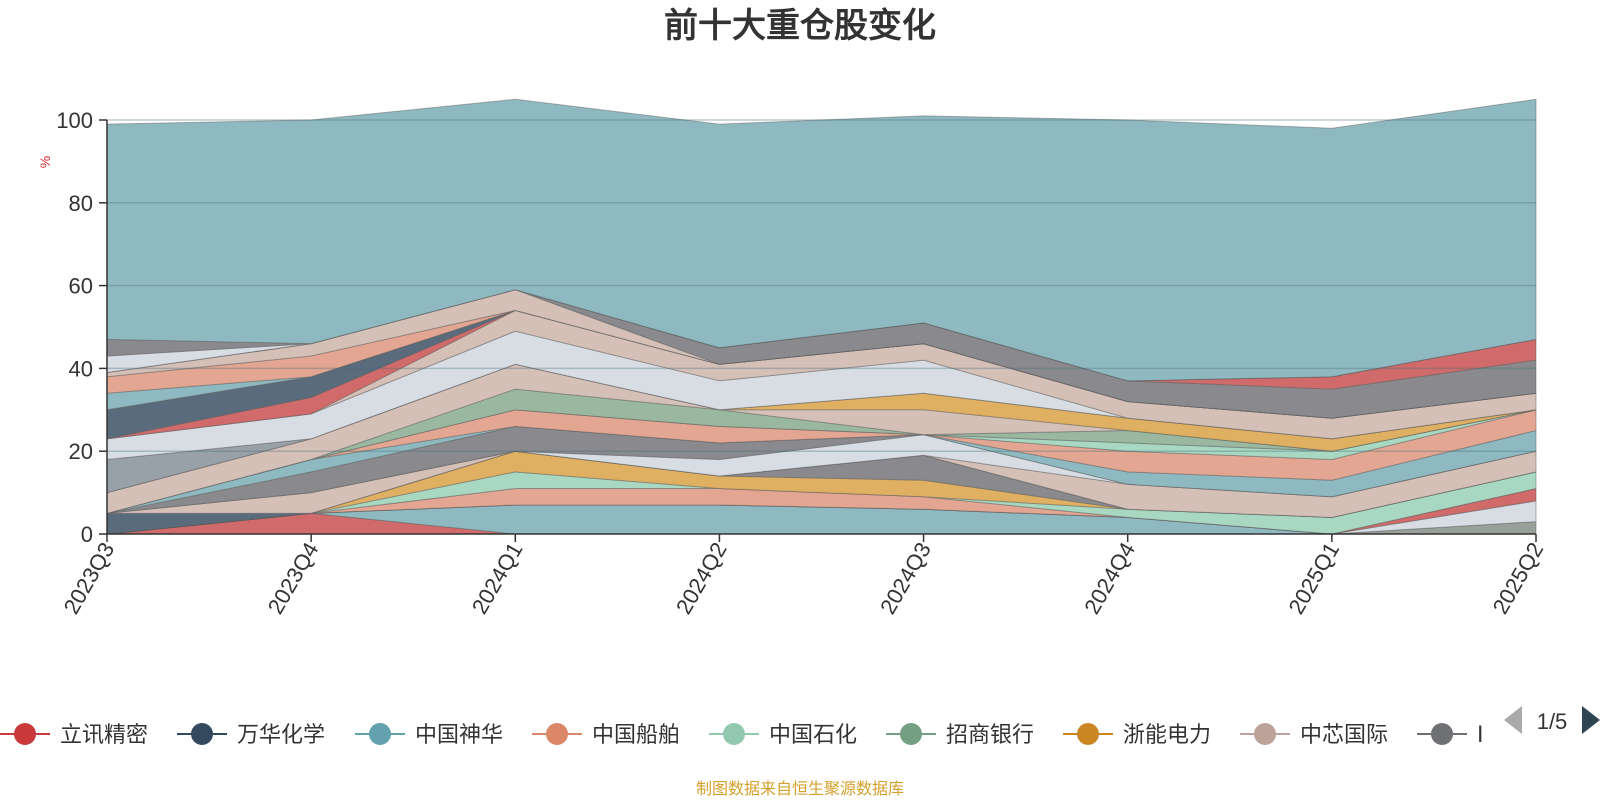 The image size is (1600, 800). Describe the element at coordinates (800, 788) in the screenshot. I see `data-source-note: 制图数据来自恒生聚源数据库` at that location.